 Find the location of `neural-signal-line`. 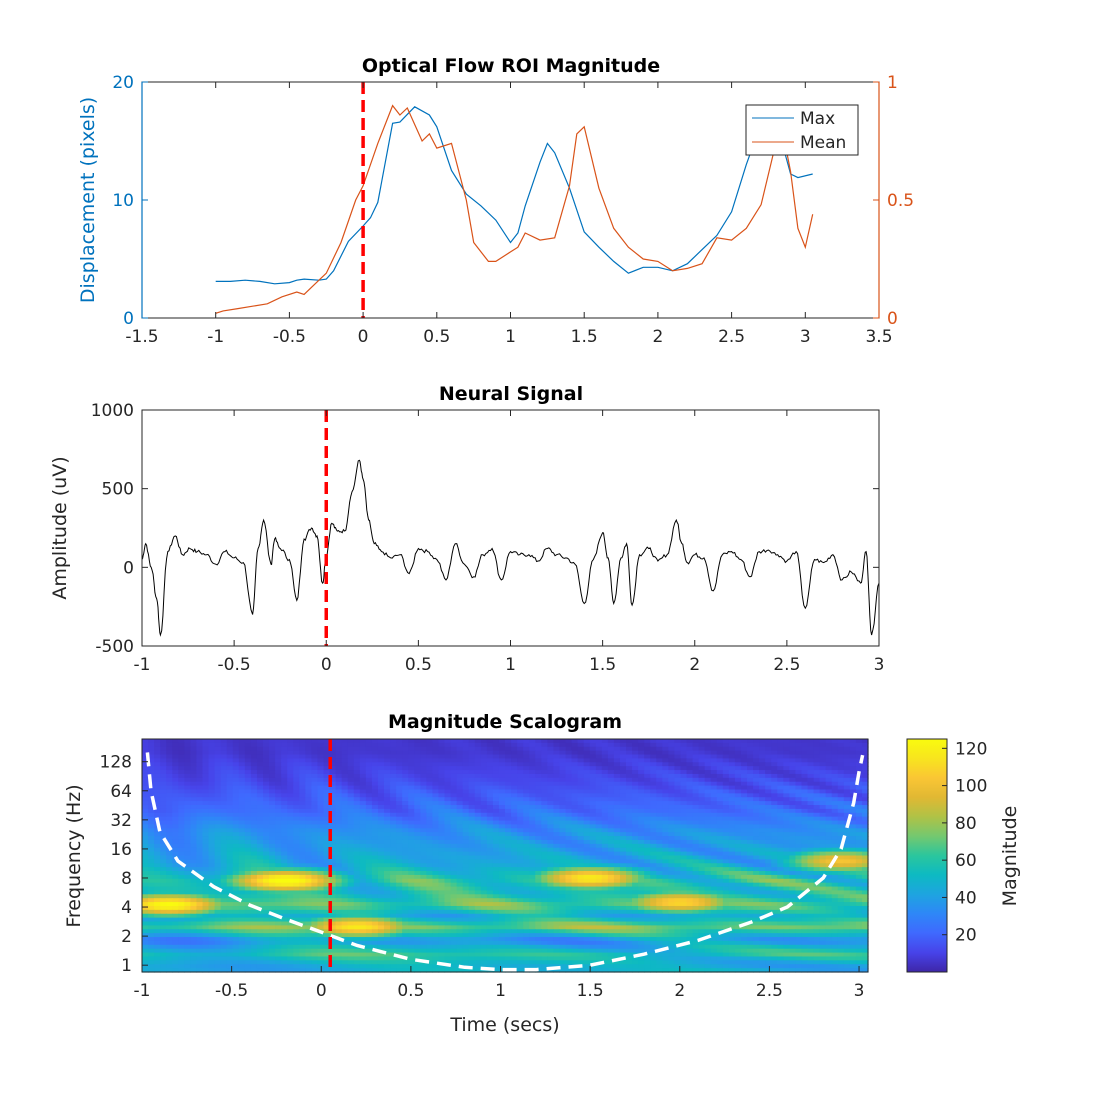

neural-signal-line is located at coordinates (510, 548).